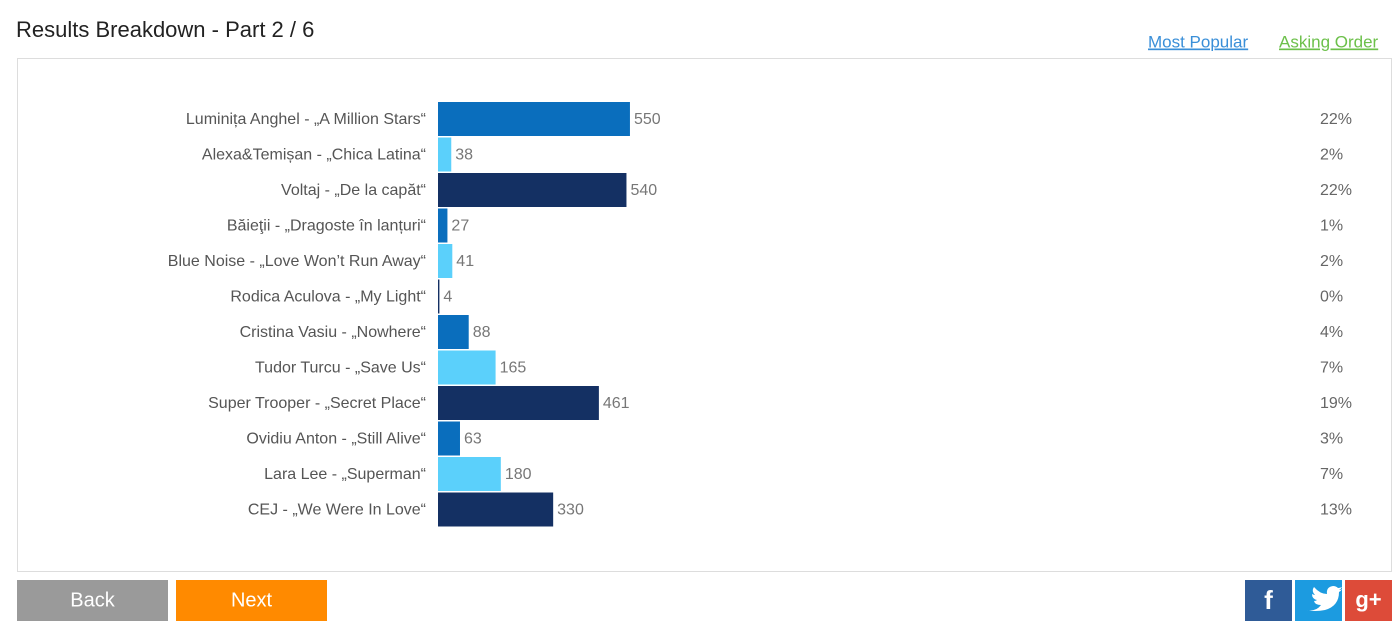 This screenshot has width=1400, height=638. I want to click on value-label: 27, so click(460, 226).